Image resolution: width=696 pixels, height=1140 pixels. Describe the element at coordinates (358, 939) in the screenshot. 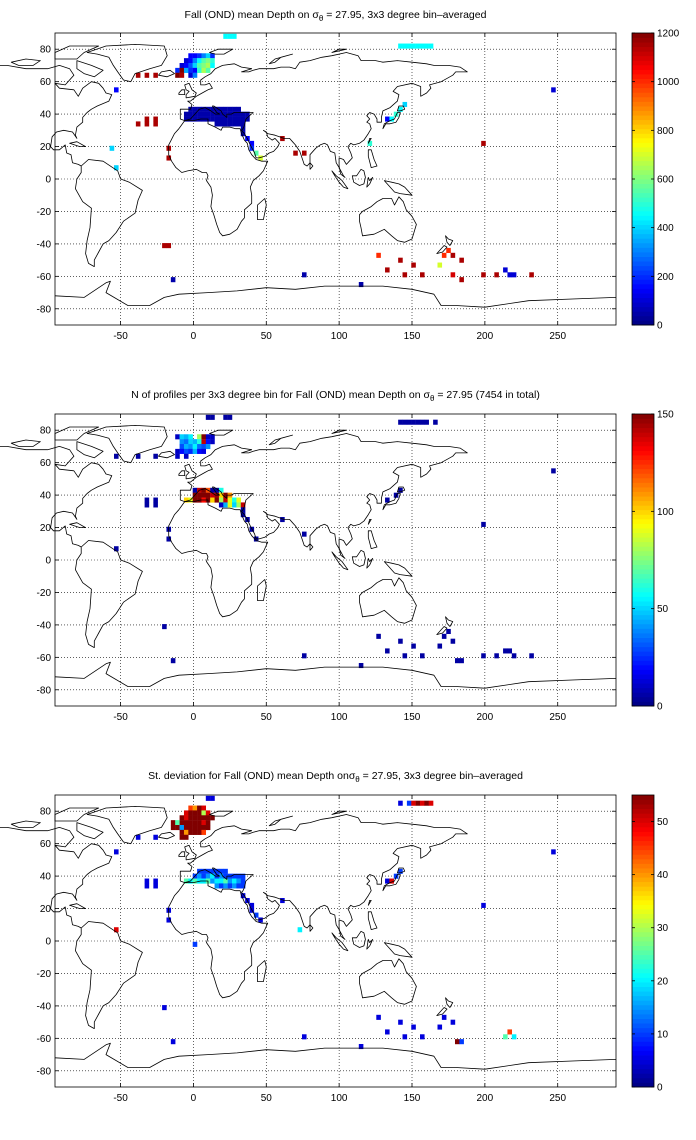

I see `coastline-borneo` at that location.